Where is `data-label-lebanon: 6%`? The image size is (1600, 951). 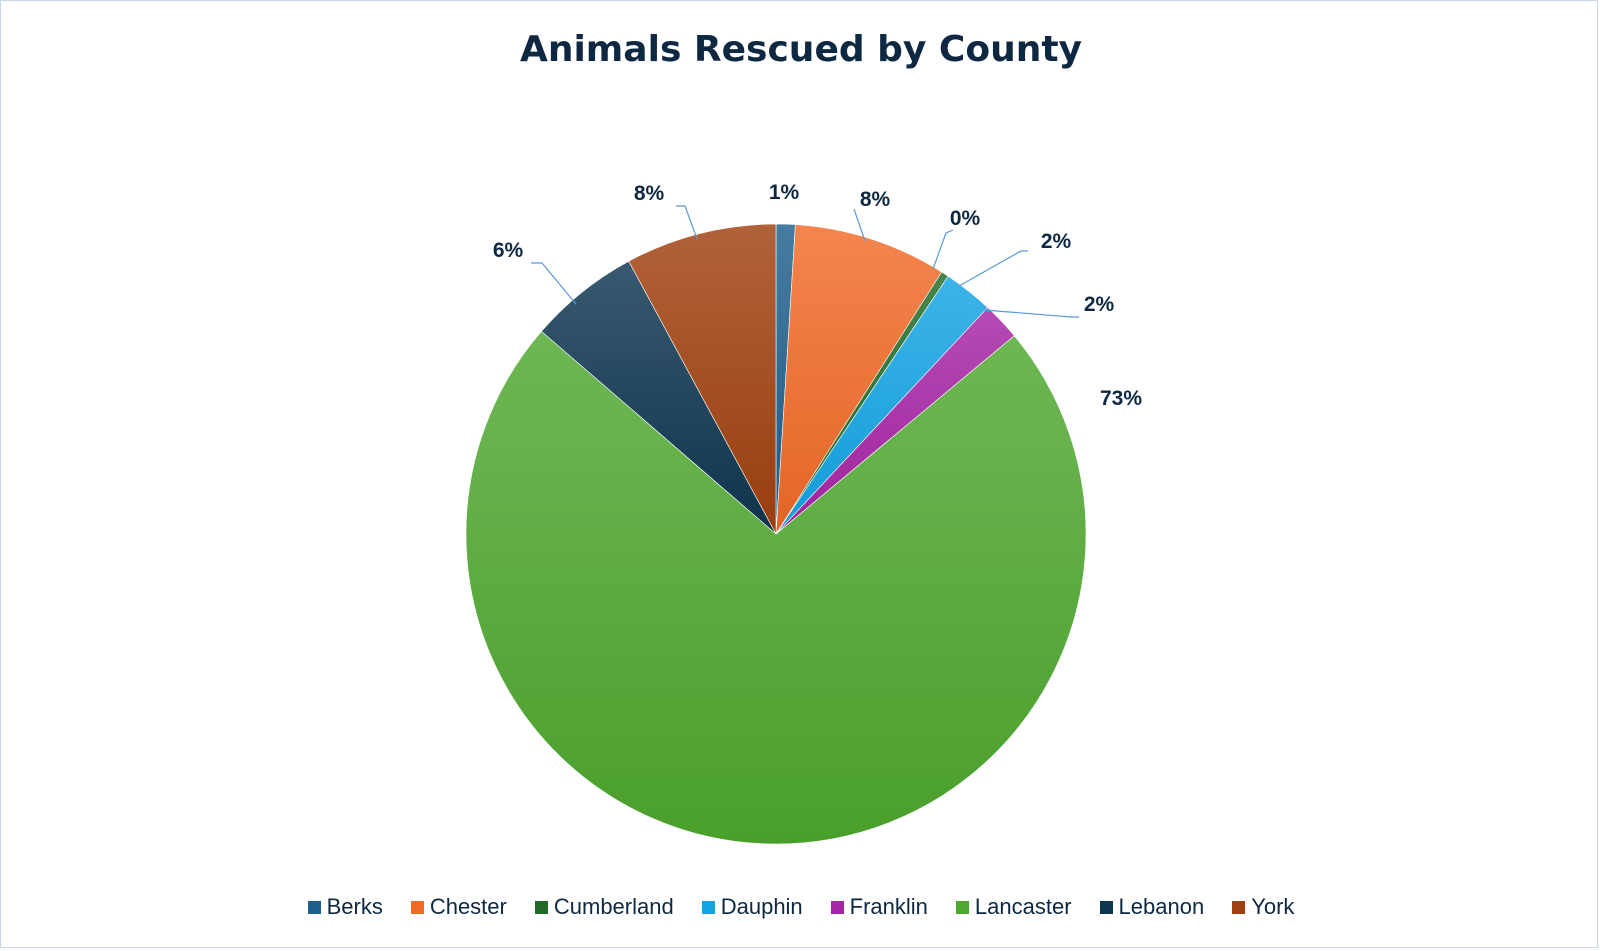
data-label-lebanon: 6% is located at coordinates (508, 250).